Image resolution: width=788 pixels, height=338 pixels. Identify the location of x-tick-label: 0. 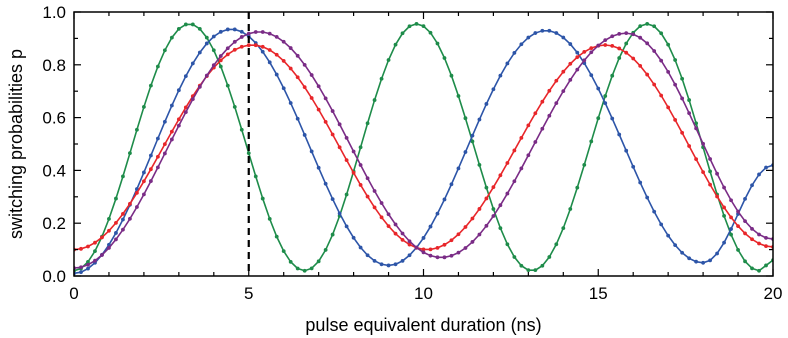
(73, 293).